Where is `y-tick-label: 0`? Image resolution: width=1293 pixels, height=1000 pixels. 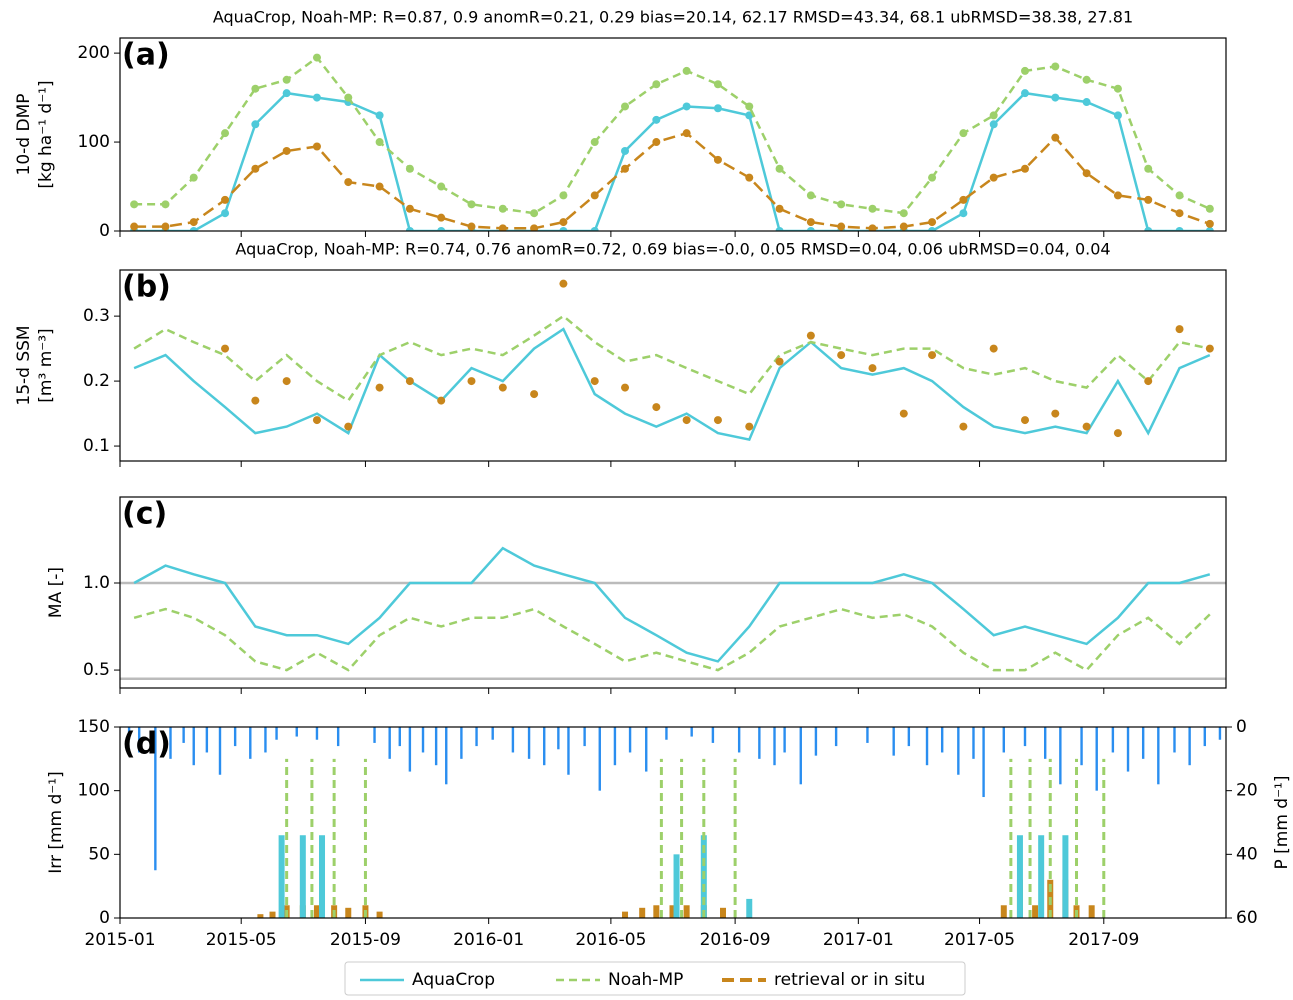
y-tick-label: 0 is located at coordinates (104, 231).